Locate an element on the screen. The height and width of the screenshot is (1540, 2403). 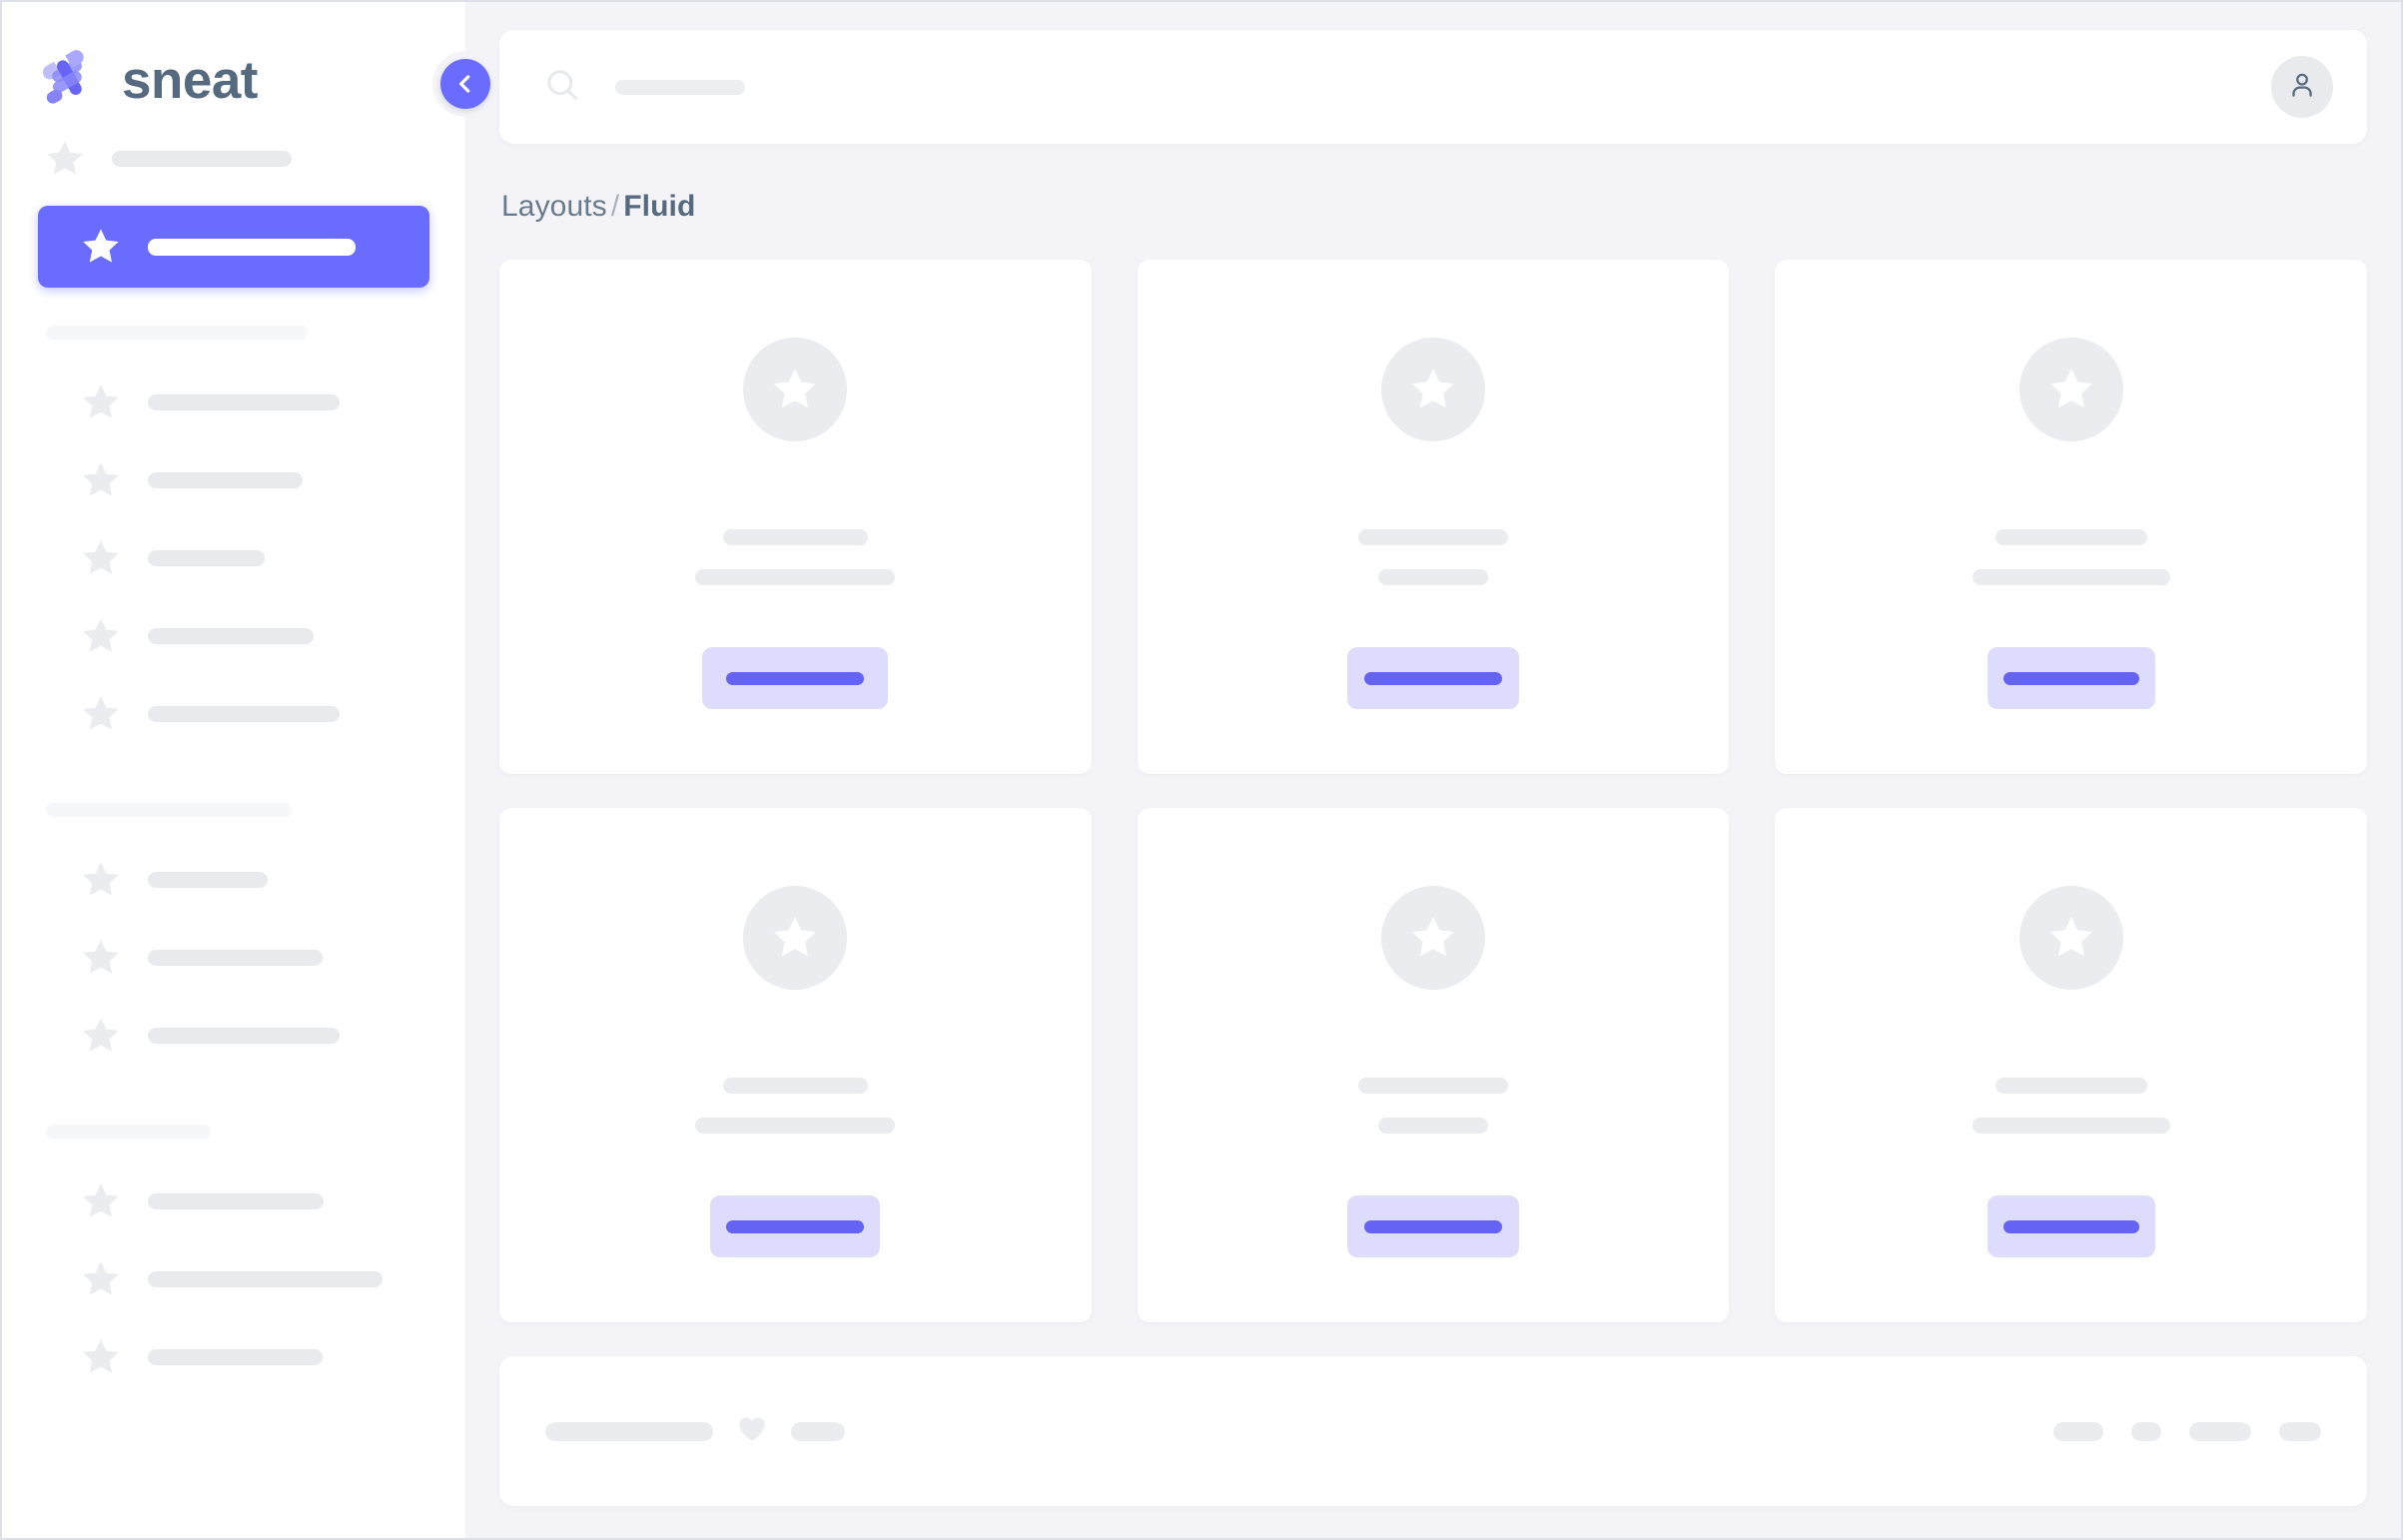
footer-links-group is located at coordinates (2187, 1431).